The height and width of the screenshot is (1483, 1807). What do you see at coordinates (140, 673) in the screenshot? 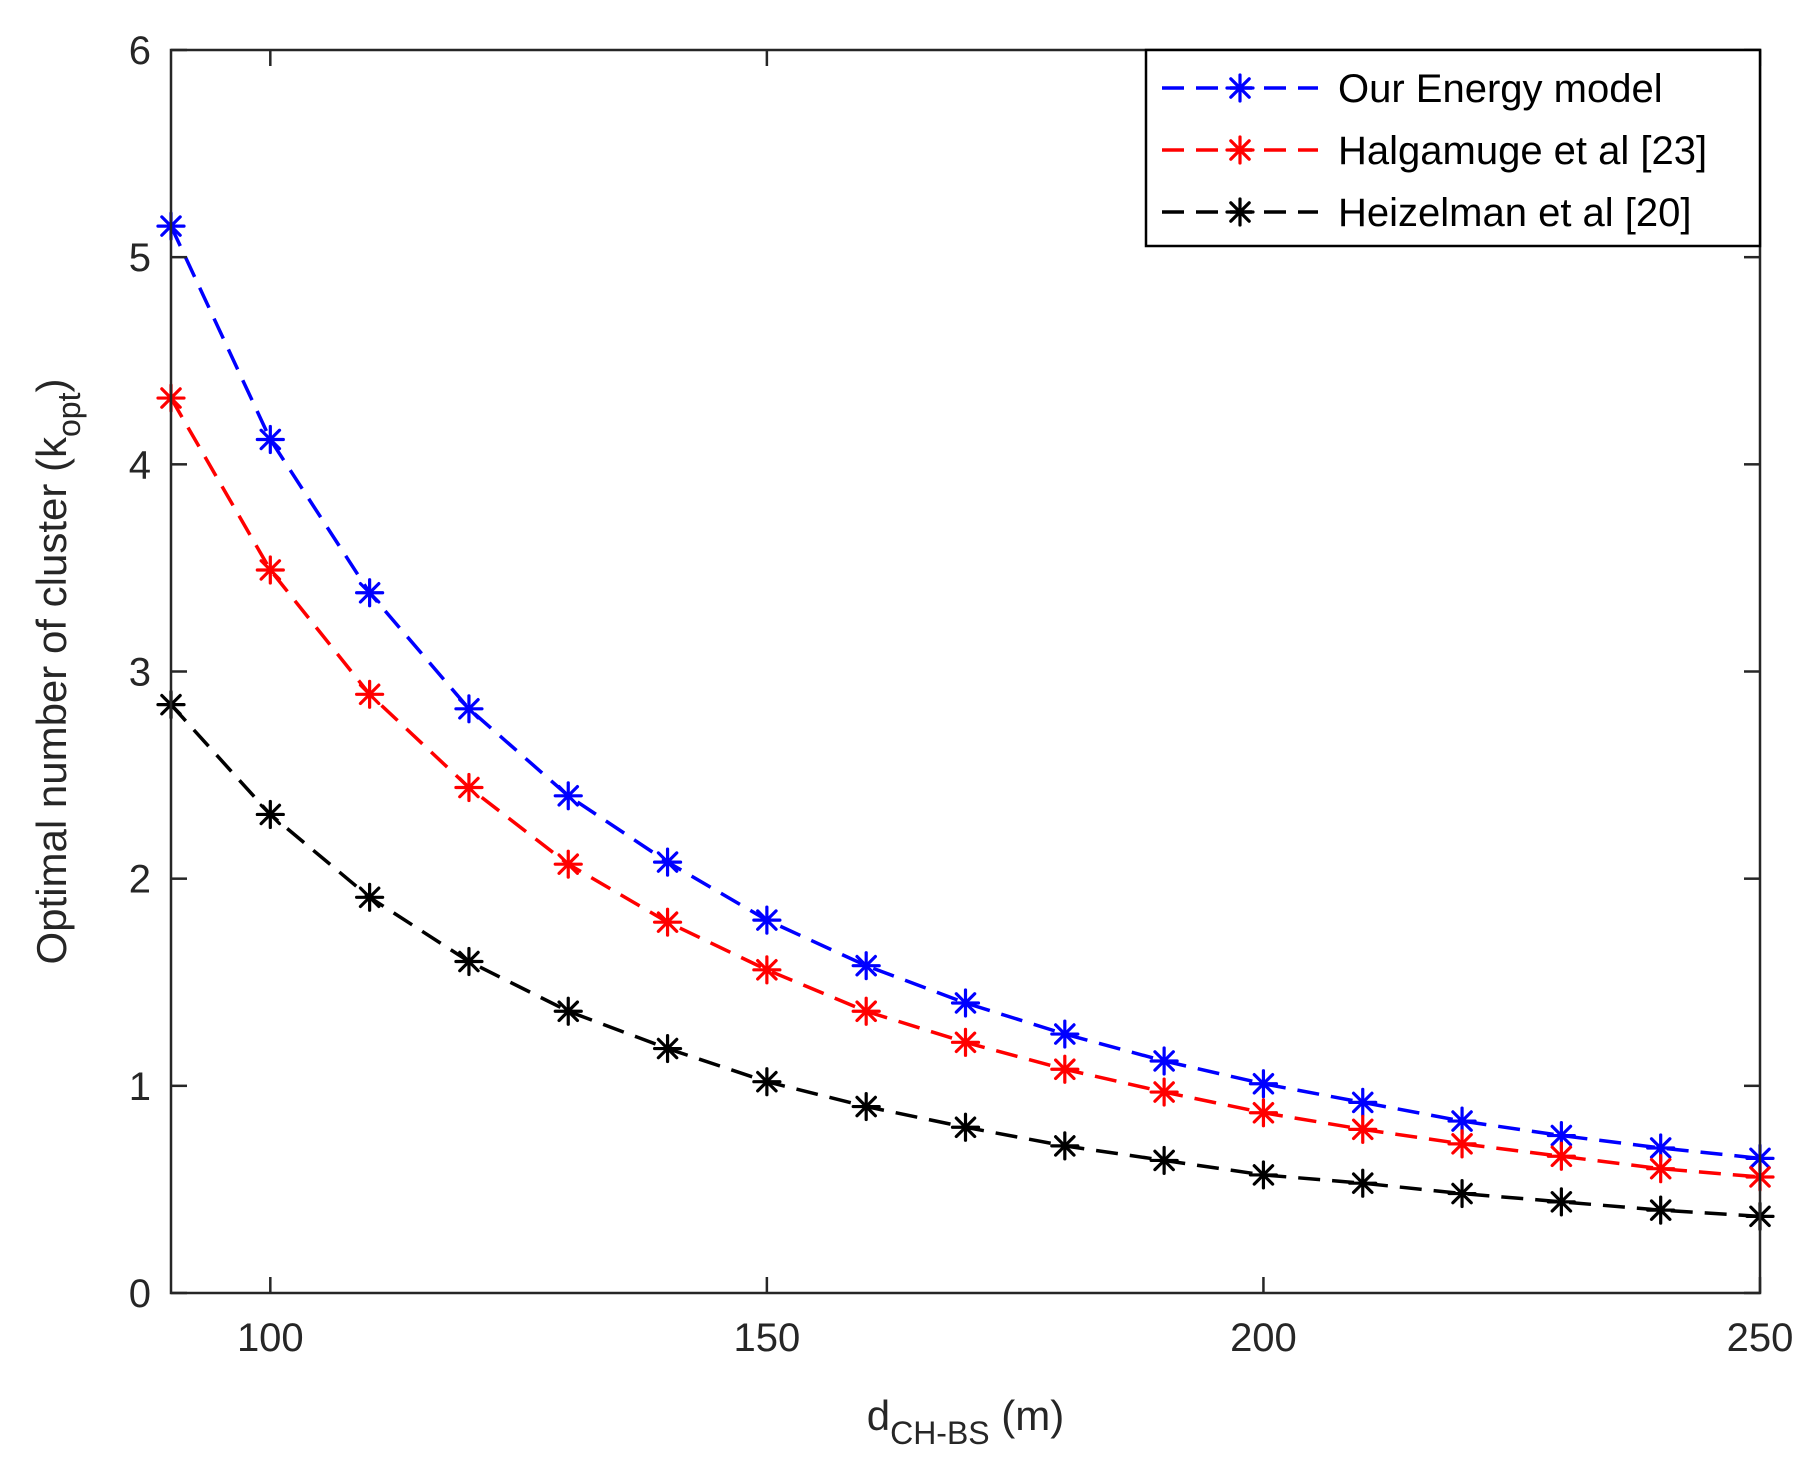
I see `y-tick-label: 3` at bounding box center [140, 673].